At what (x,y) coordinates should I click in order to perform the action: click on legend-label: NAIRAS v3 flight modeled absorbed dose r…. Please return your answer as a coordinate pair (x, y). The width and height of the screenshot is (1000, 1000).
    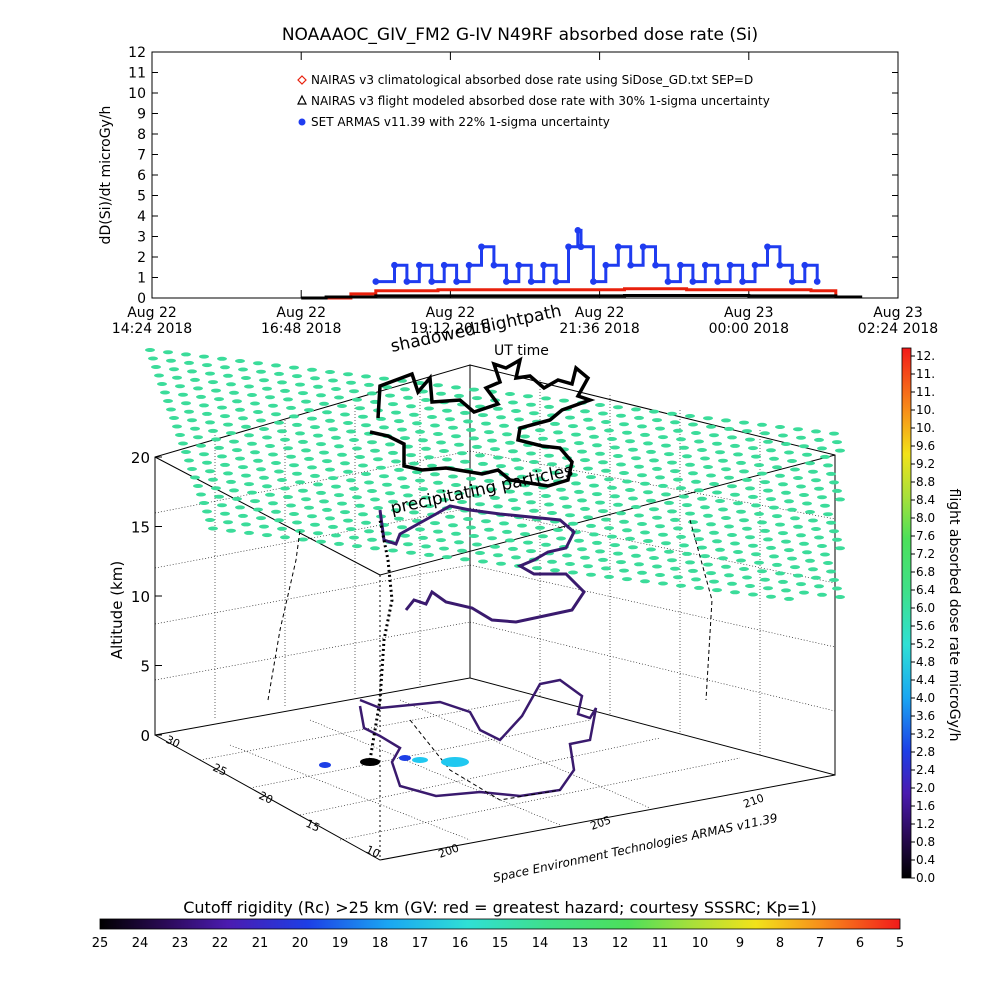
    Looking at the image, I should click on (540, 101).